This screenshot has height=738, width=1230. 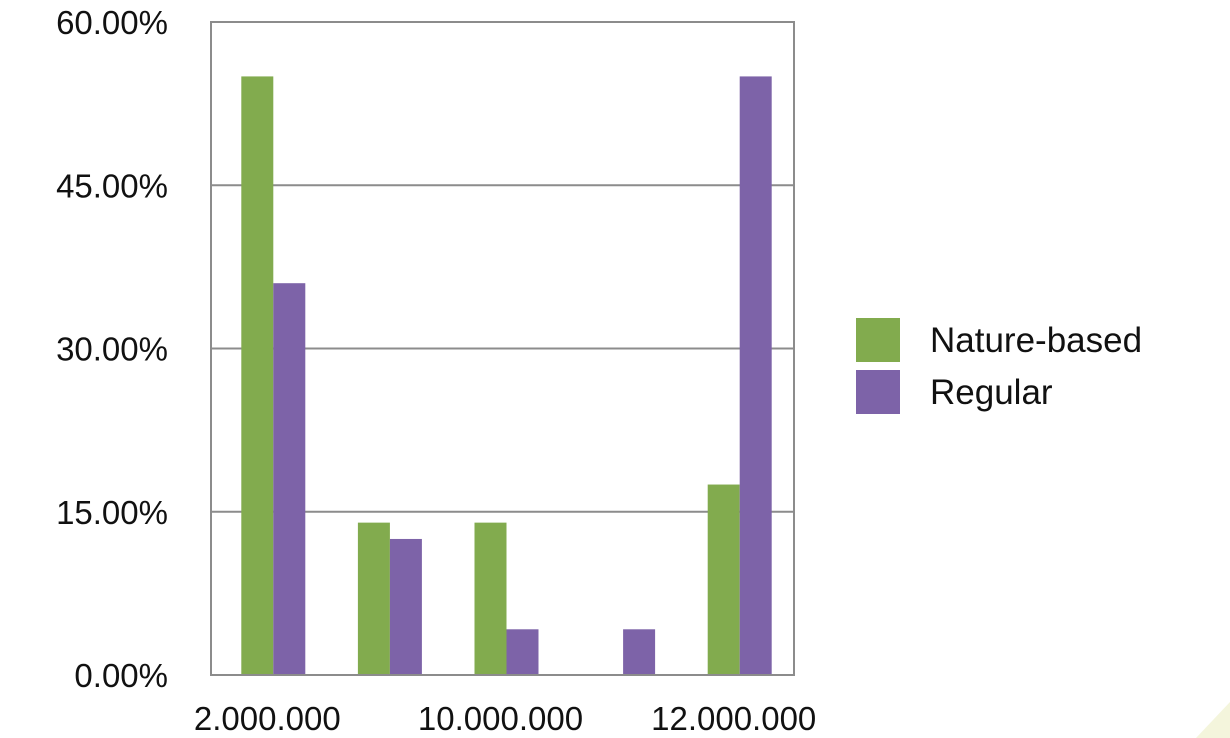 What do you see at coordinates (1213, 720) in the screenshot?
I see `corner-decoration` at bounding box center [1213, 720].